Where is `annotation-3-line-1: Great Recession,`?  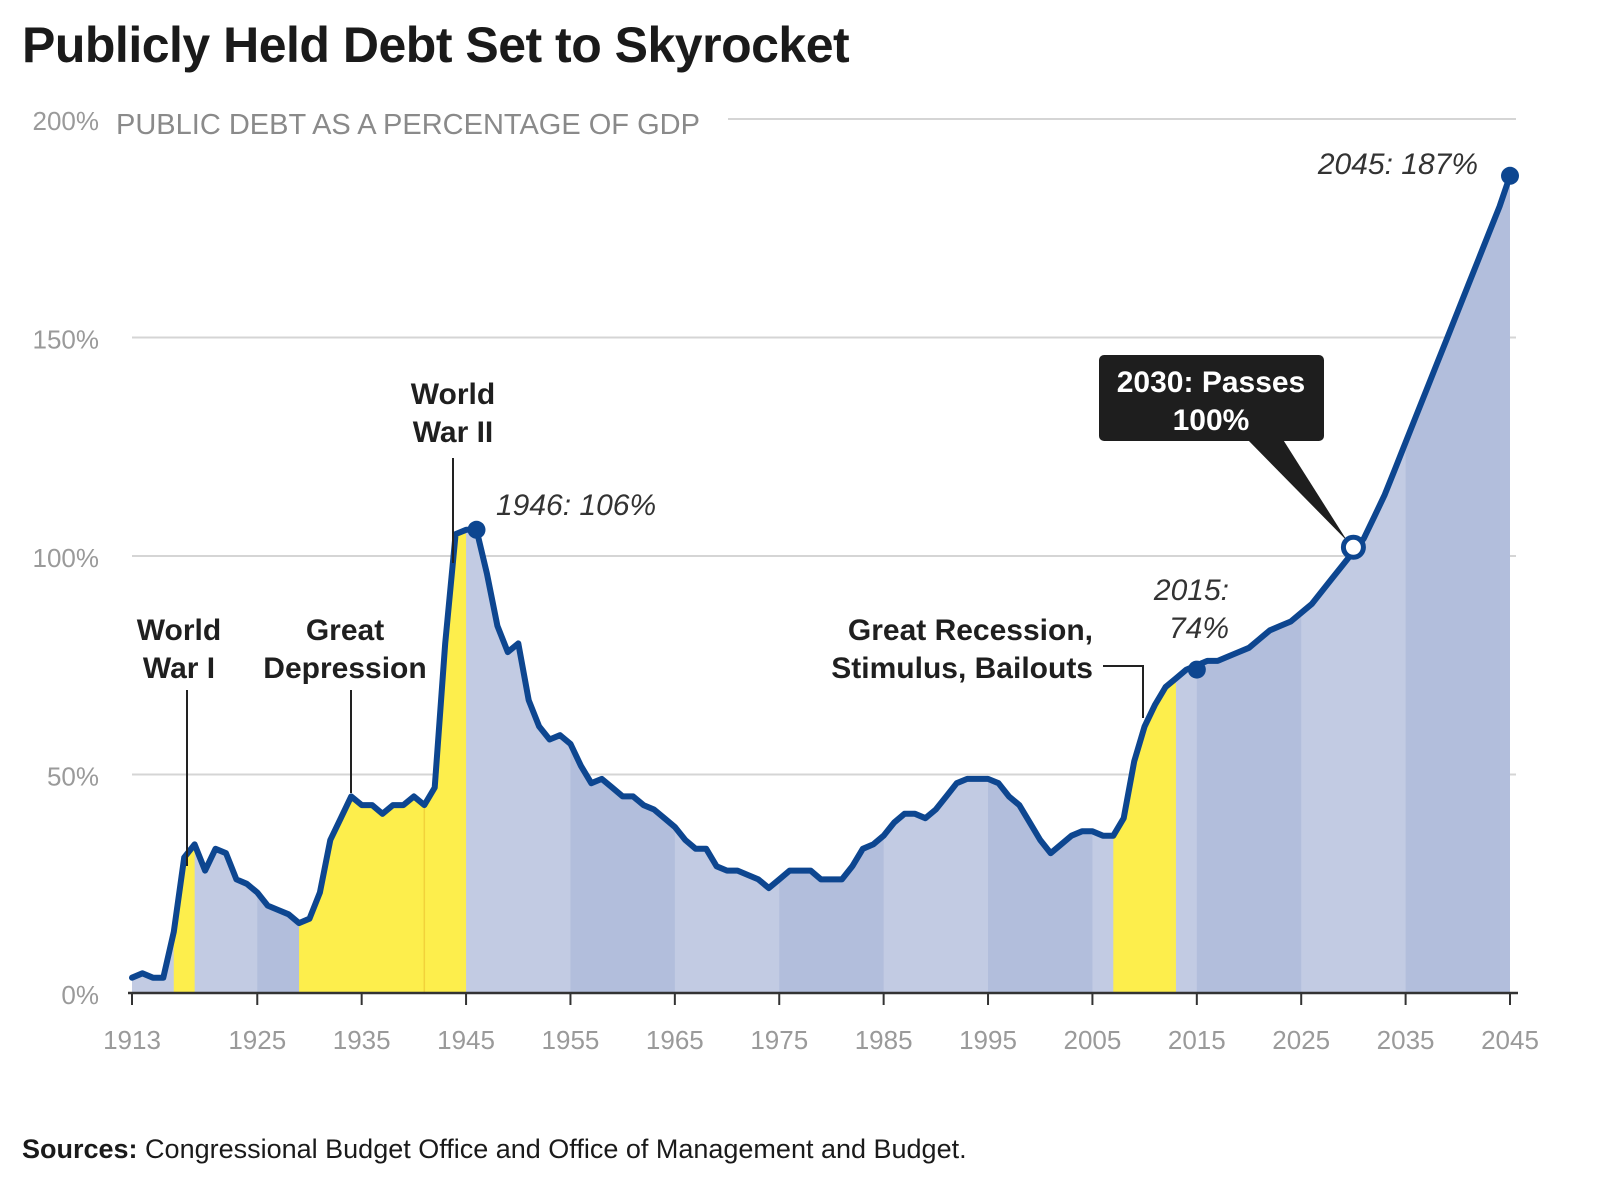
annotation-3-line-1: Great Recession, is located at coordinates (970, 630).